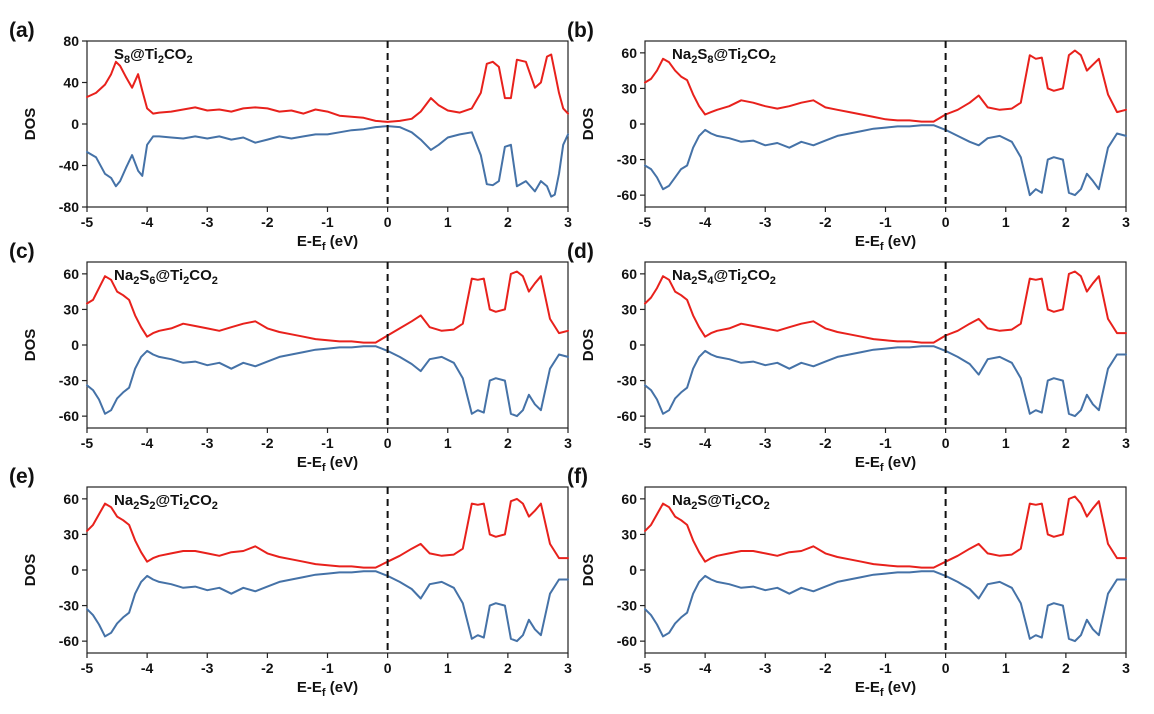 Image resolution: width=1154 pixels, height=714 pixels. What do you see at coordinates (22, 30) in the screenshot?
I see `panel-label: (a)` at bounding box center [22, 30].